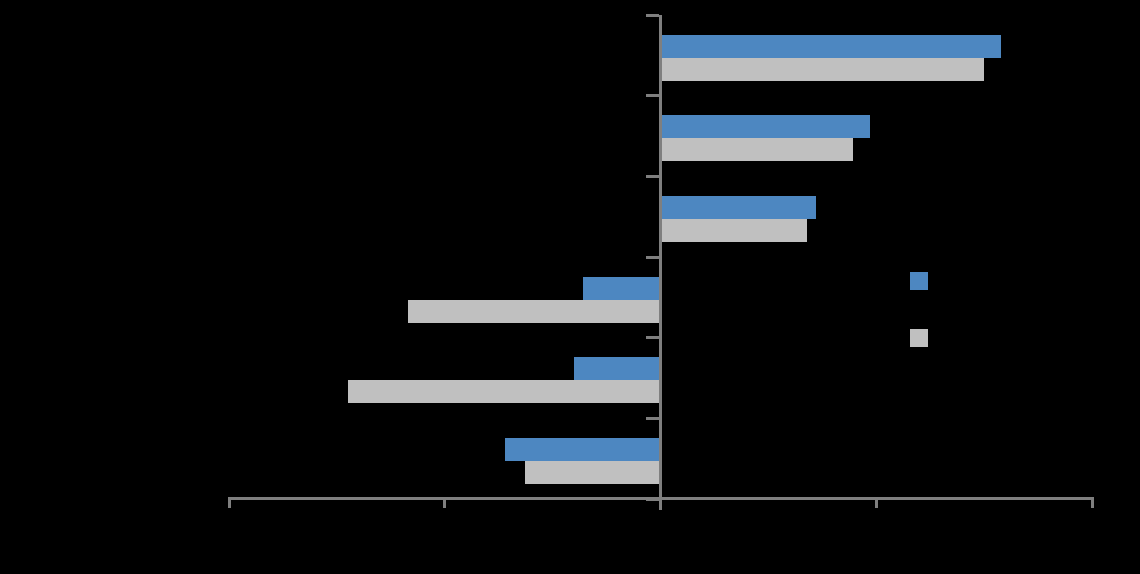 The width and height of the screenshot is (1140, 574). What do you see at coordinates (919, 338) in the screenshot?
I see `legend-swatch-gray` at bounding box center [919, 338].